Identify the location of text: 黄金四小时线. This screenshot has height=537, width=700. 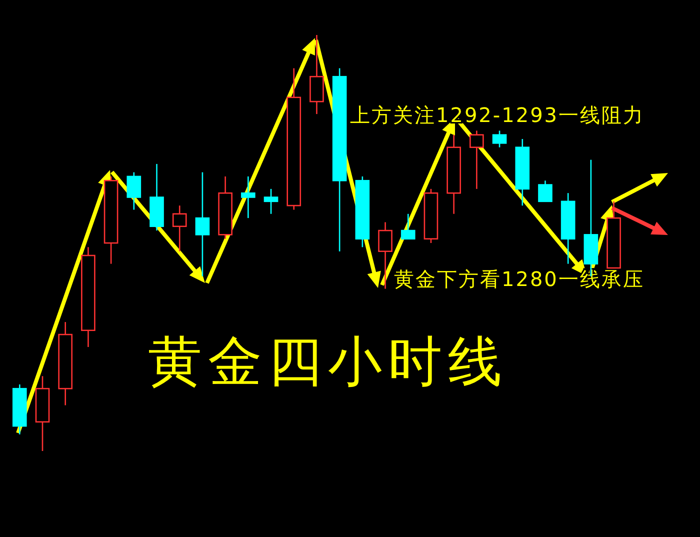
(328, 361).